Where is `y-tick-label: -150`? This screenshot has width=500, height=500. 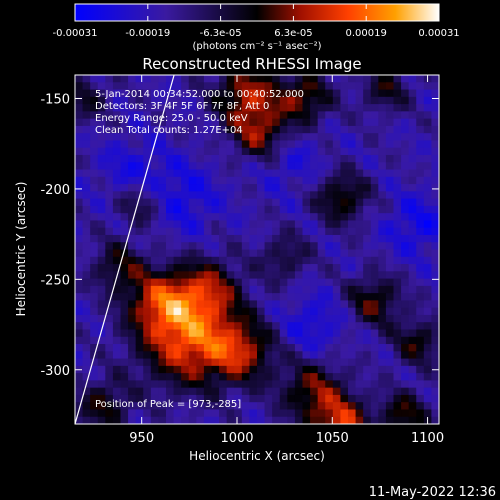
y-tick-label: -150 is located at coordinates (55, 100).